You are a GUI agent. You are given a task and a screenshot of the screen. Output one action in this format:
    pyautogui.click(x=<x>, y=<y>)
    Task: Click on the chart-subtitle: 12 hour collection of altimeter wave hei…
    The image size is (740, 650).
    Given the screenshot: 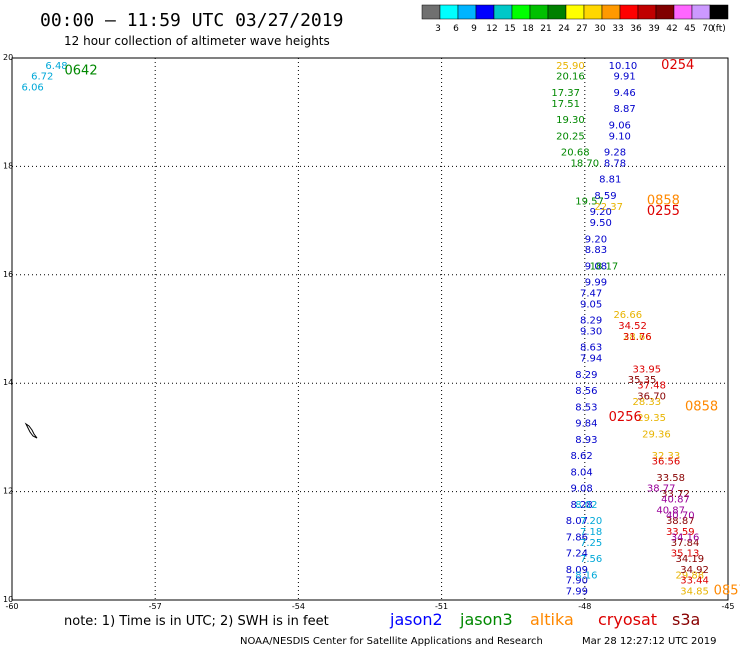 What is the action you would take?
    pyautogui.click(x=197, y=41)
    